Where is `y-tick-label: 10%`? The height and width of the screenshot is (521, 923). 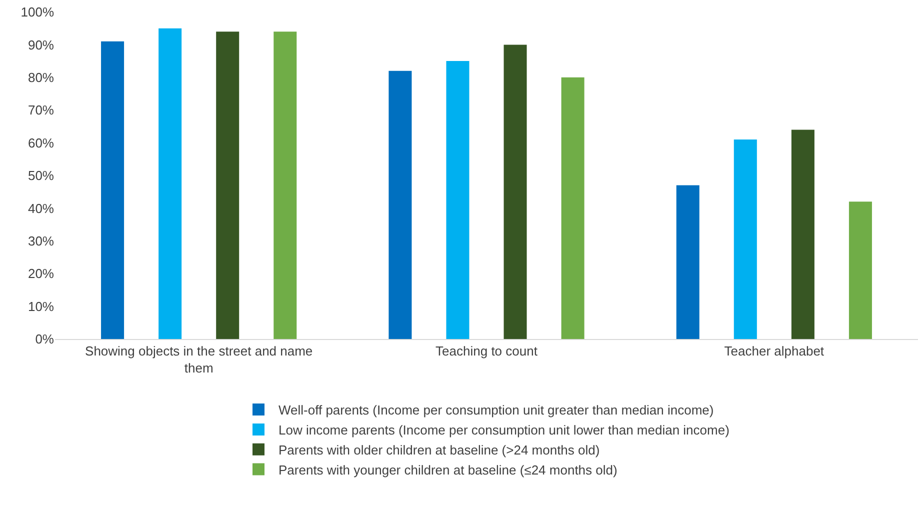 y-tick-label: 10% is located at coordinates (41, 306).